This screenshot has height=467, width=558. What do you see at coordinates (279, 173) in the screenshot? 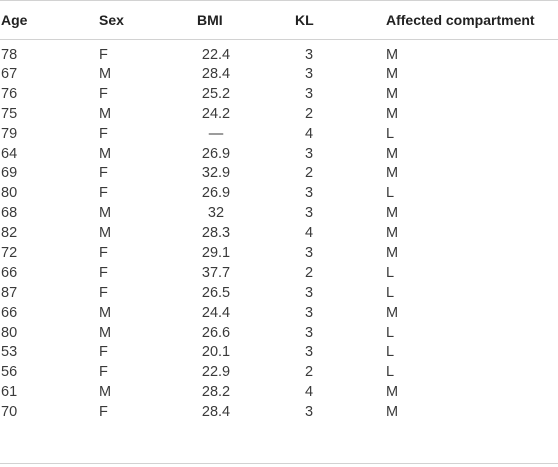
I see `table-row: 69 F 32.9 2 M` at bounding box center [279, 173].